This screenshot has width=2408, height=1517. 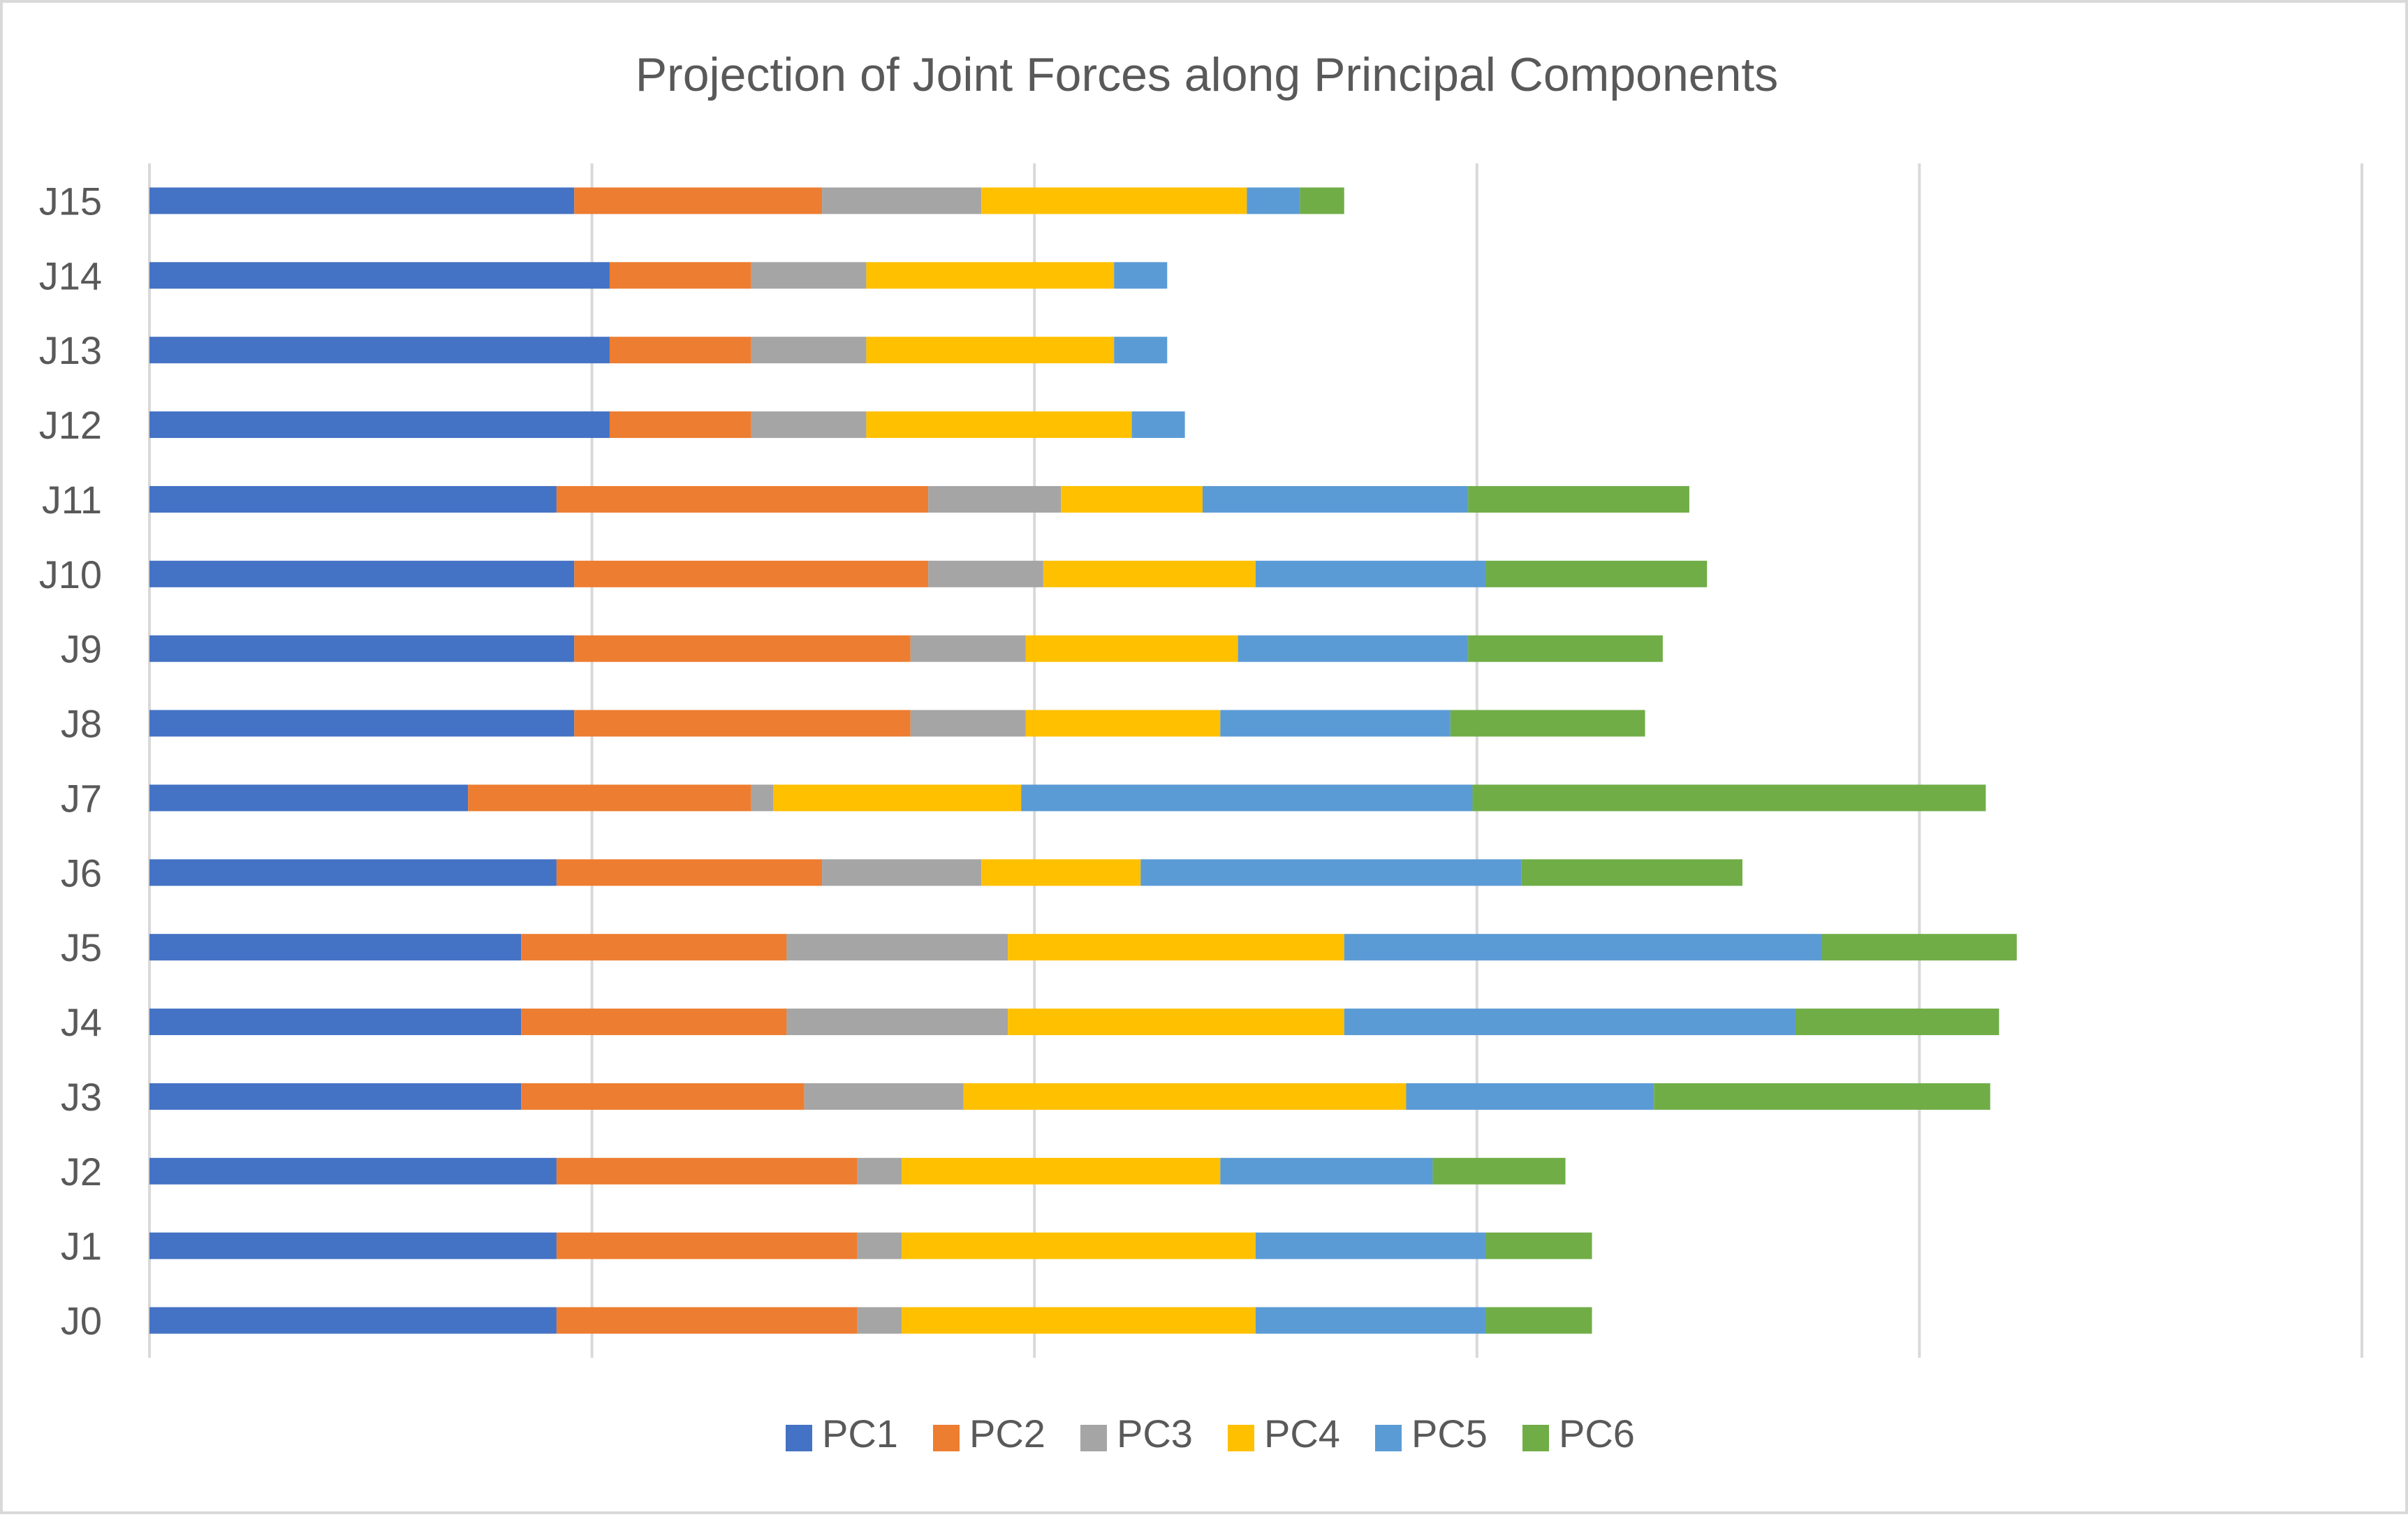 I want to click on bar-group-j3, so click(x=1069, y=1096).